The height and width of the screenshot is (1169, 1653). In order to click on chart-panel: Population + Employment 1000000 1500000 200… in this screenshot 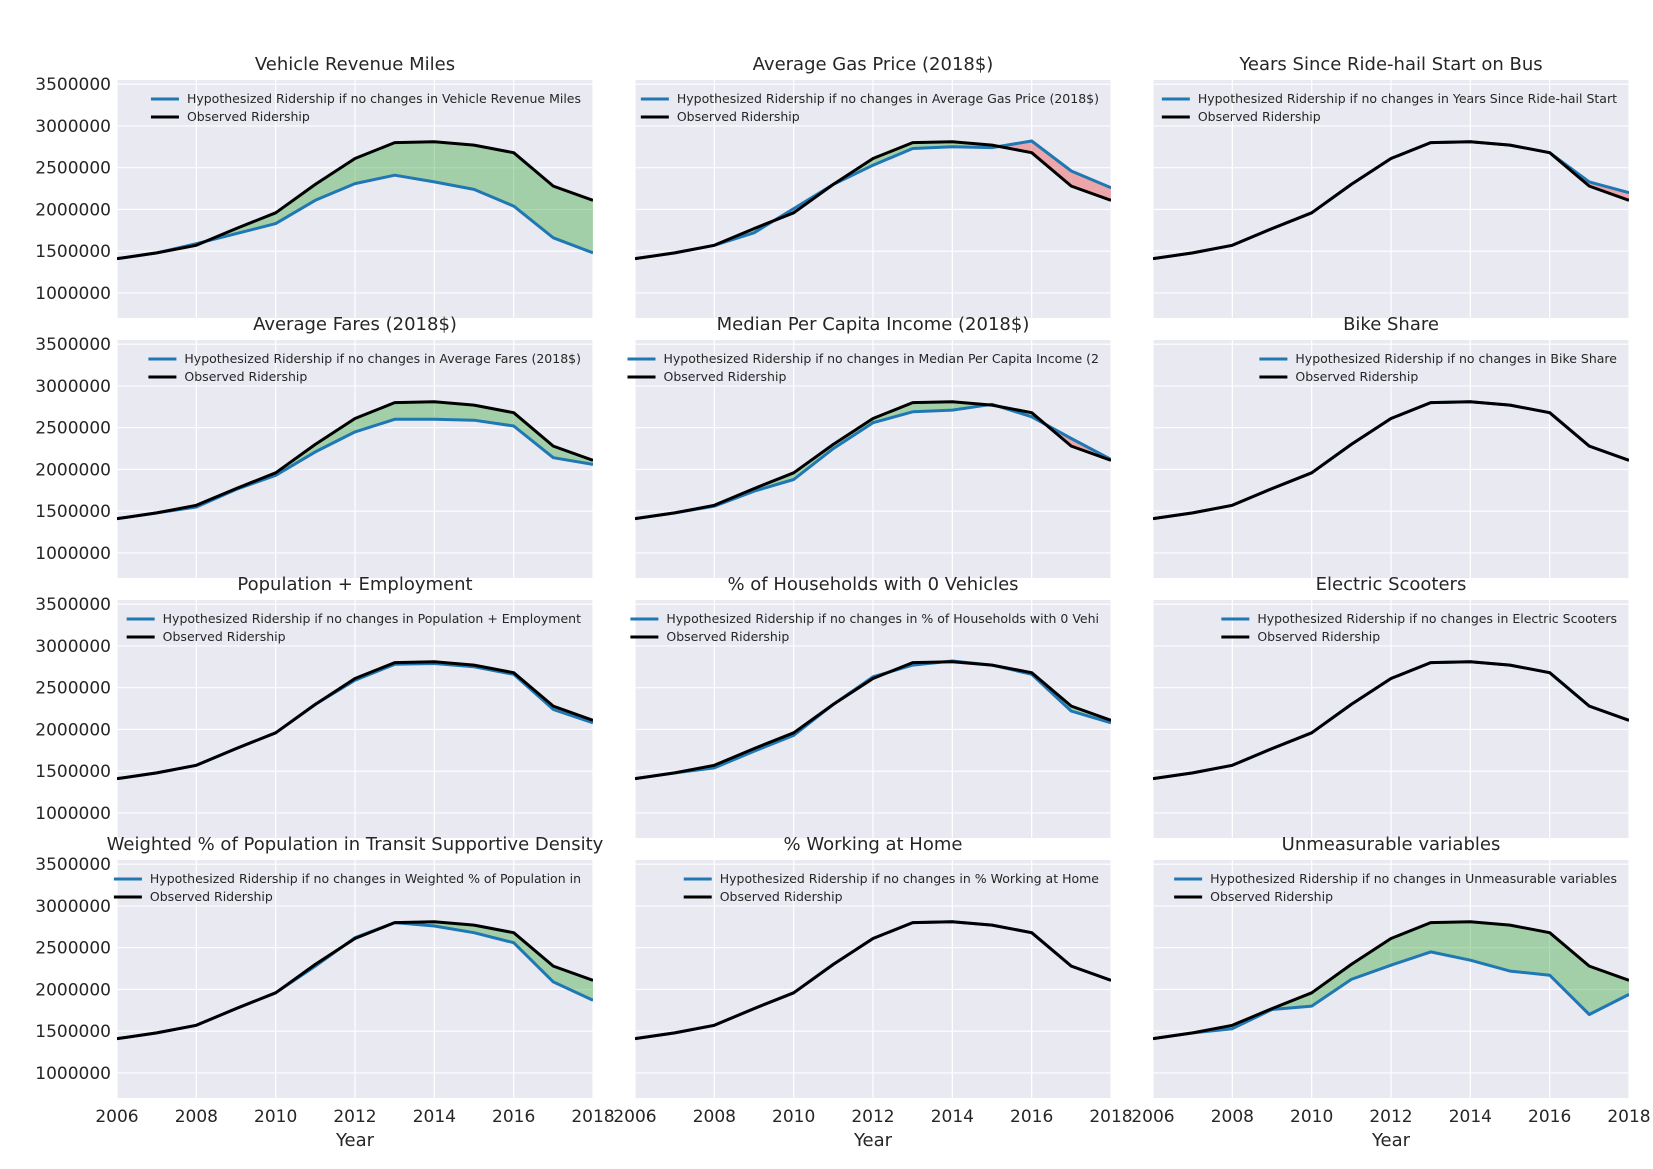, I will do `click(314, 706)`.